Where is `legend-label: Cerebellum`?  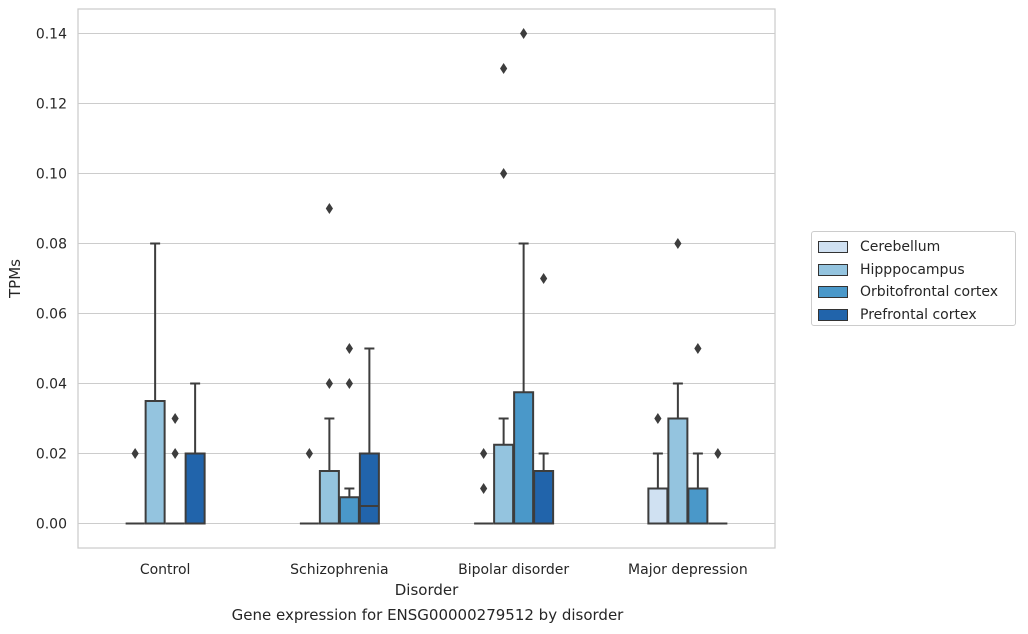 legend-label: Cerebellum is located at coordinates (900, 247).